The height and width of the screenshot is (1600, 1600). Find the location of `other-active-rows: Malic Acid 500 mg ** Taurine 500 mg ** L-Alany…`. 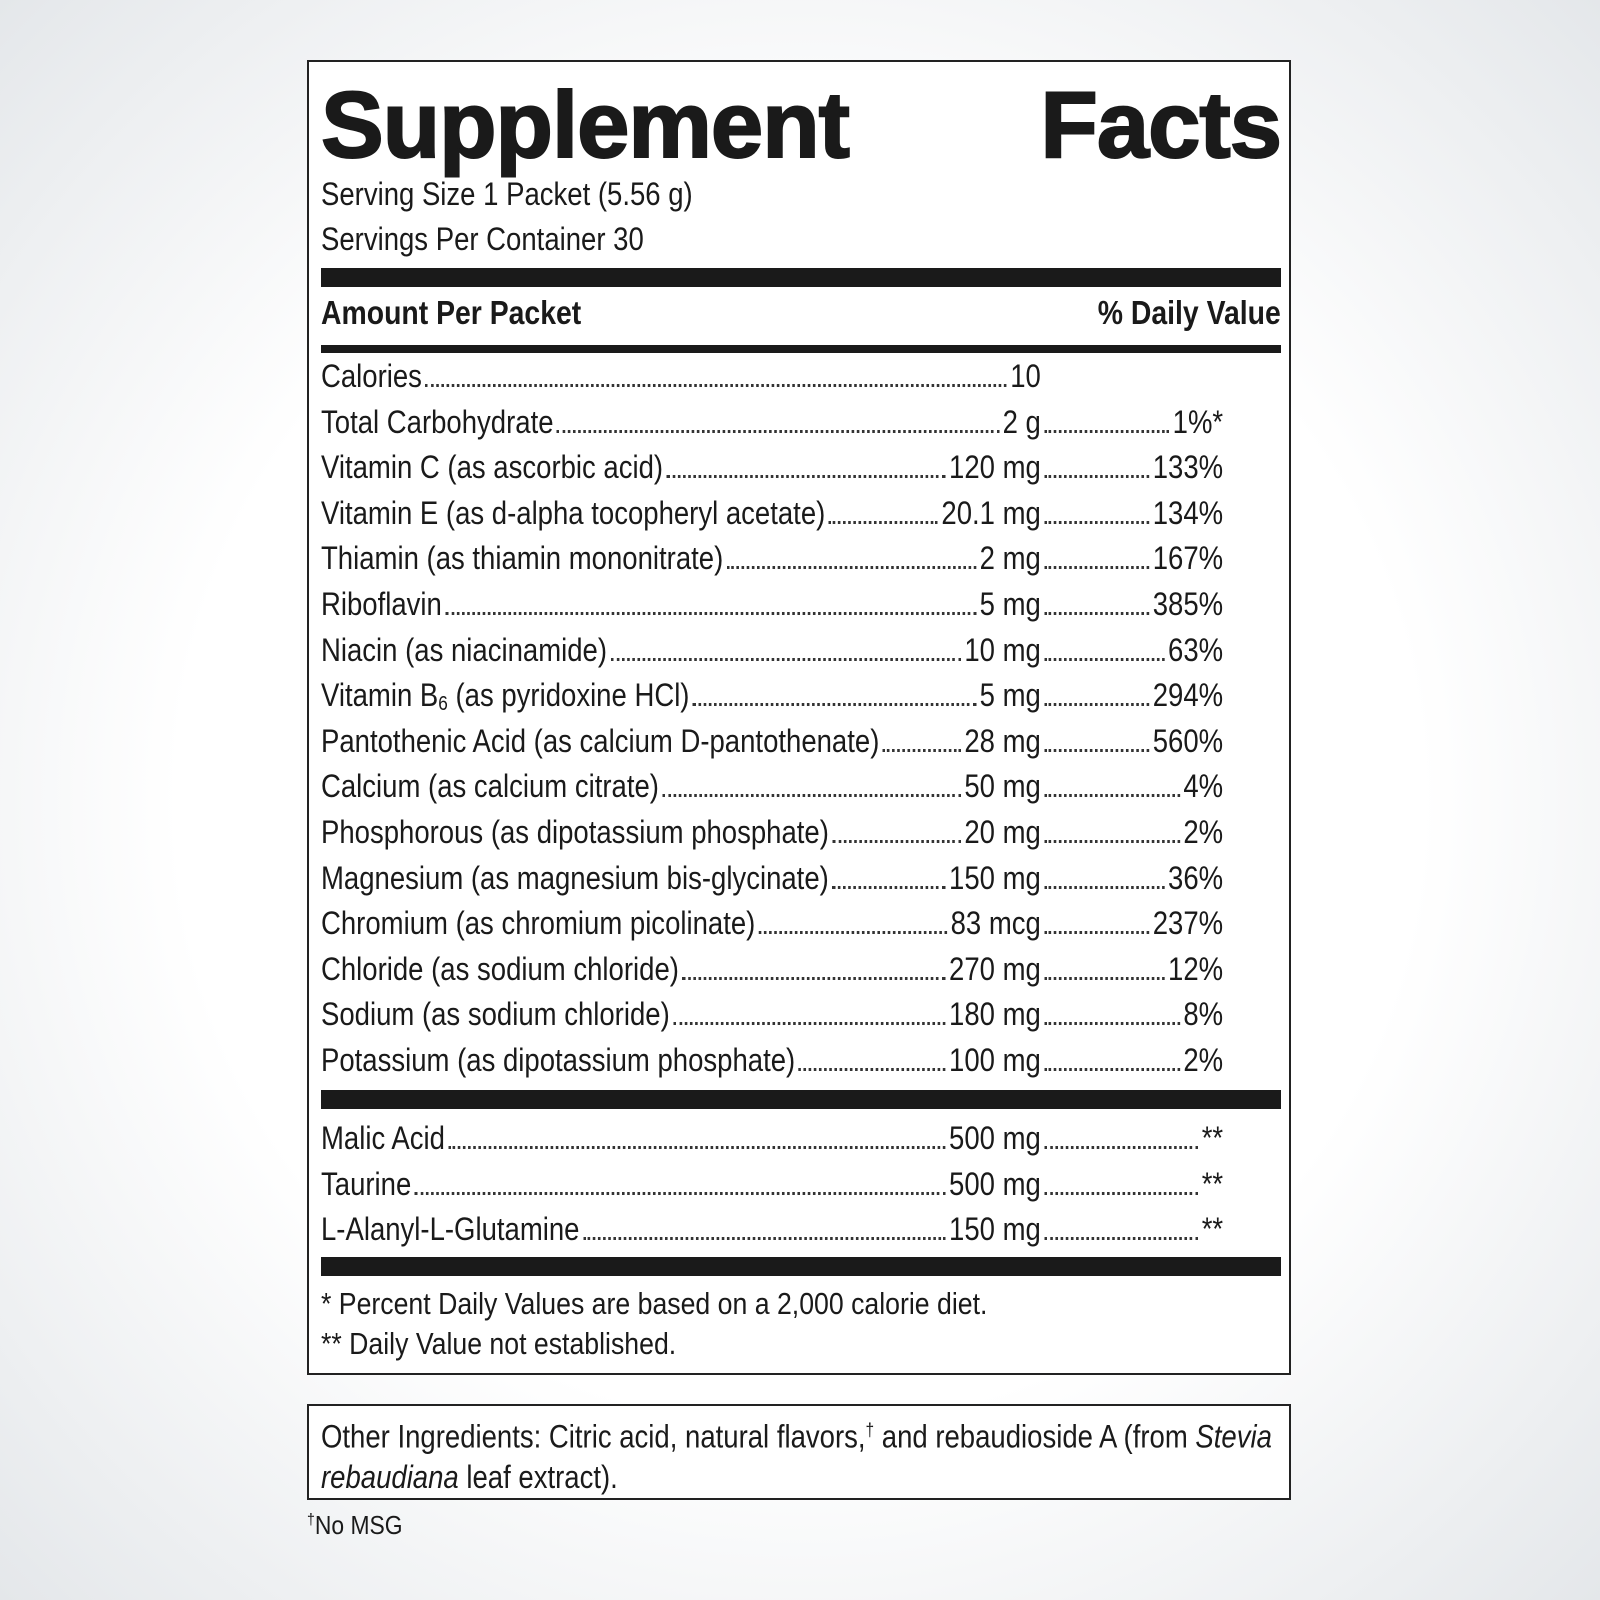

other-active-rows: Malic Acid 500 mg ** Taurine 500 mg ** L-Alany… is located at coordinates (801, 1184).